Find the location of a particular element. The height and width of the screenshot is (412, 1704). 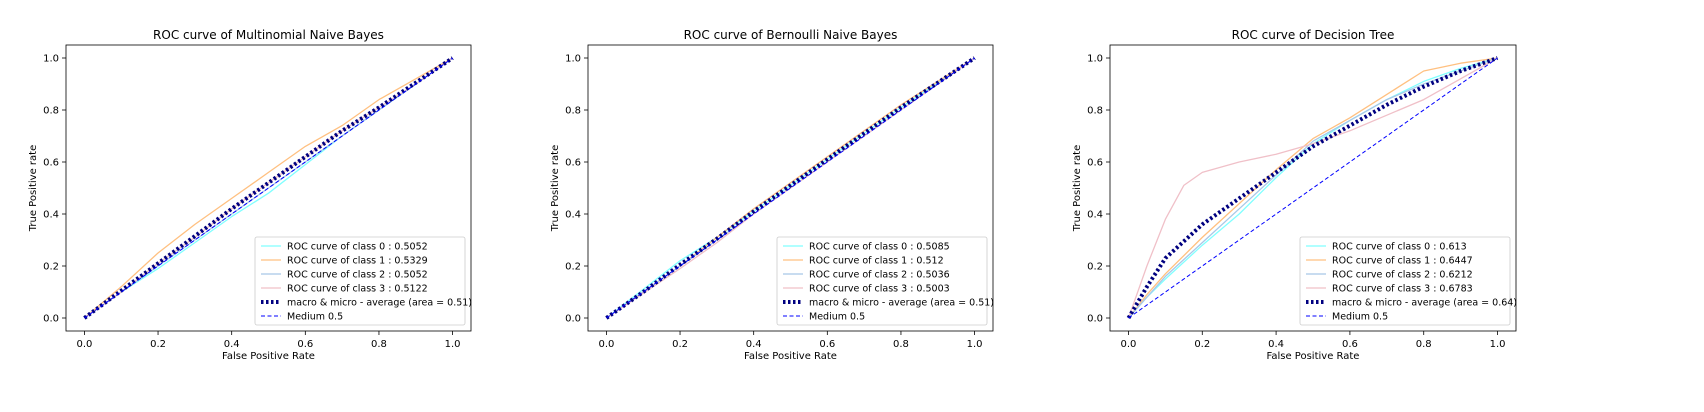

legend-label: ROC curve of class 0 : 0.613 is located at coordinates (1399, 247).